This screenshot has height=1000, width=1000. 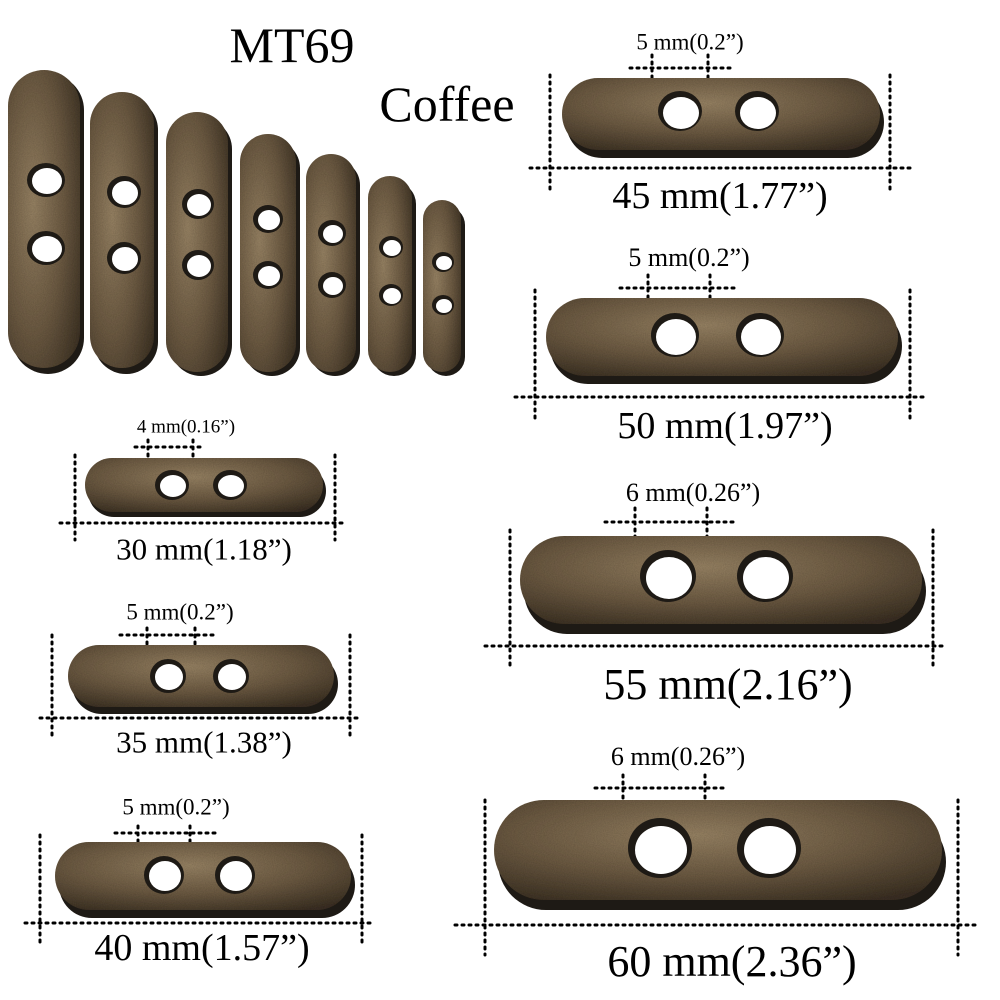 I want to click on hole-spacing-label-40mm: 5 mm(0.2”), so click(x=176, y=807).